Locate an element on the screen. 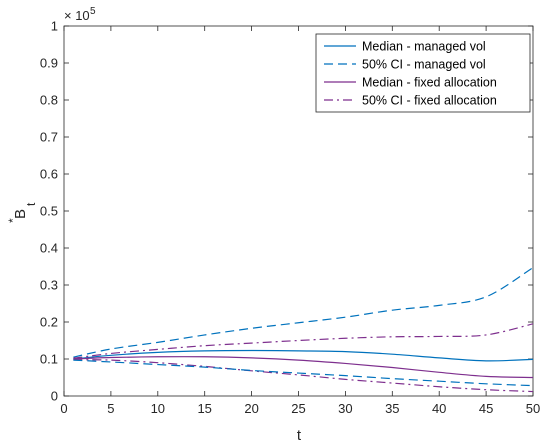 The width and height of the screenshot is (550, 445). x-tick-label: 10 is located at coordinates (158, 408).